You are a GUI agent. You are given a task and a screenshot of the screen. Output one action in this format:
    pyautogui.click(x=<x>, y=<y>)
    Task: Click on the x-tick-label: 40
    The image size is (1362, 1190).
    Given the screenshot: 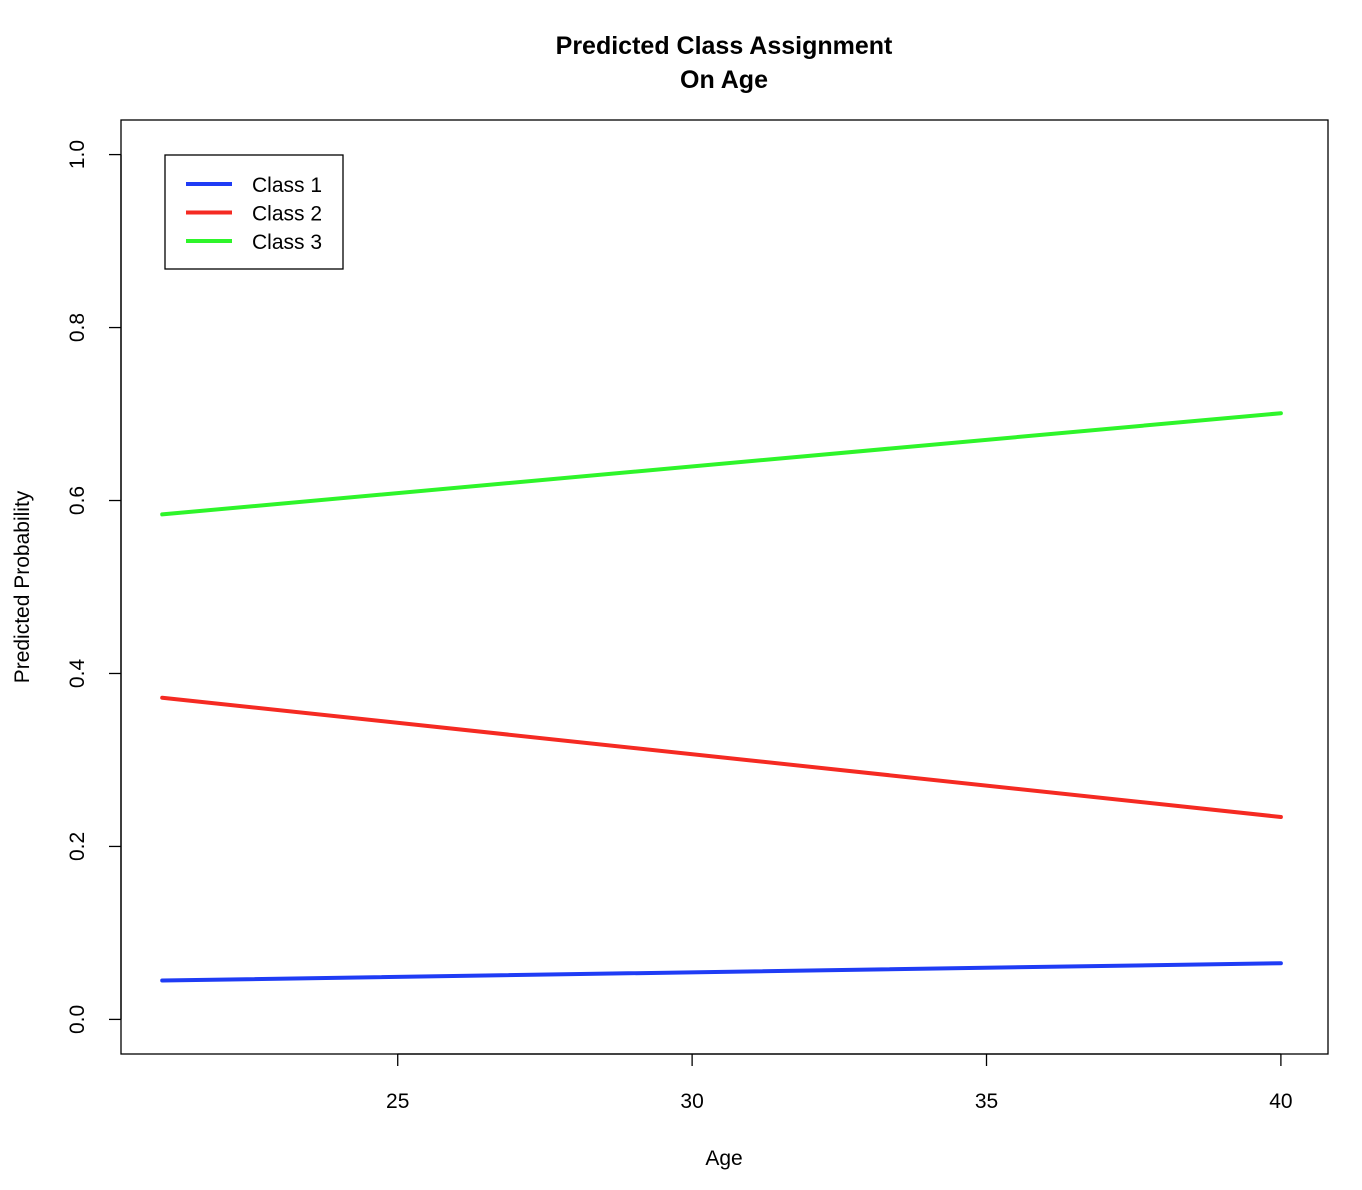 What is the action you would take?
    pyautogui.click(x=1280, y=1101)
    